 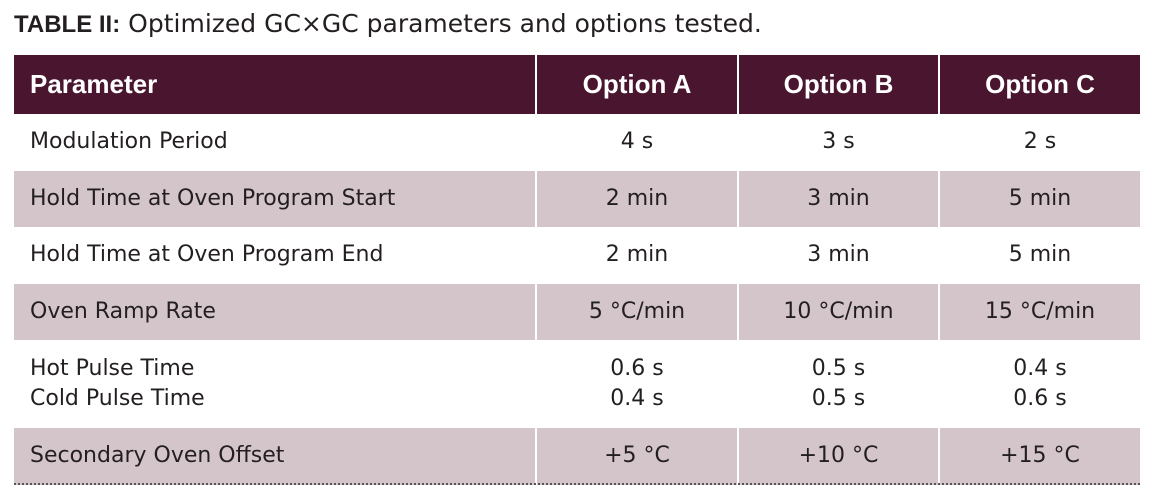 I want to click on cell-option-b: 0.5 s 0.5 s, so click(x=838, y=384).